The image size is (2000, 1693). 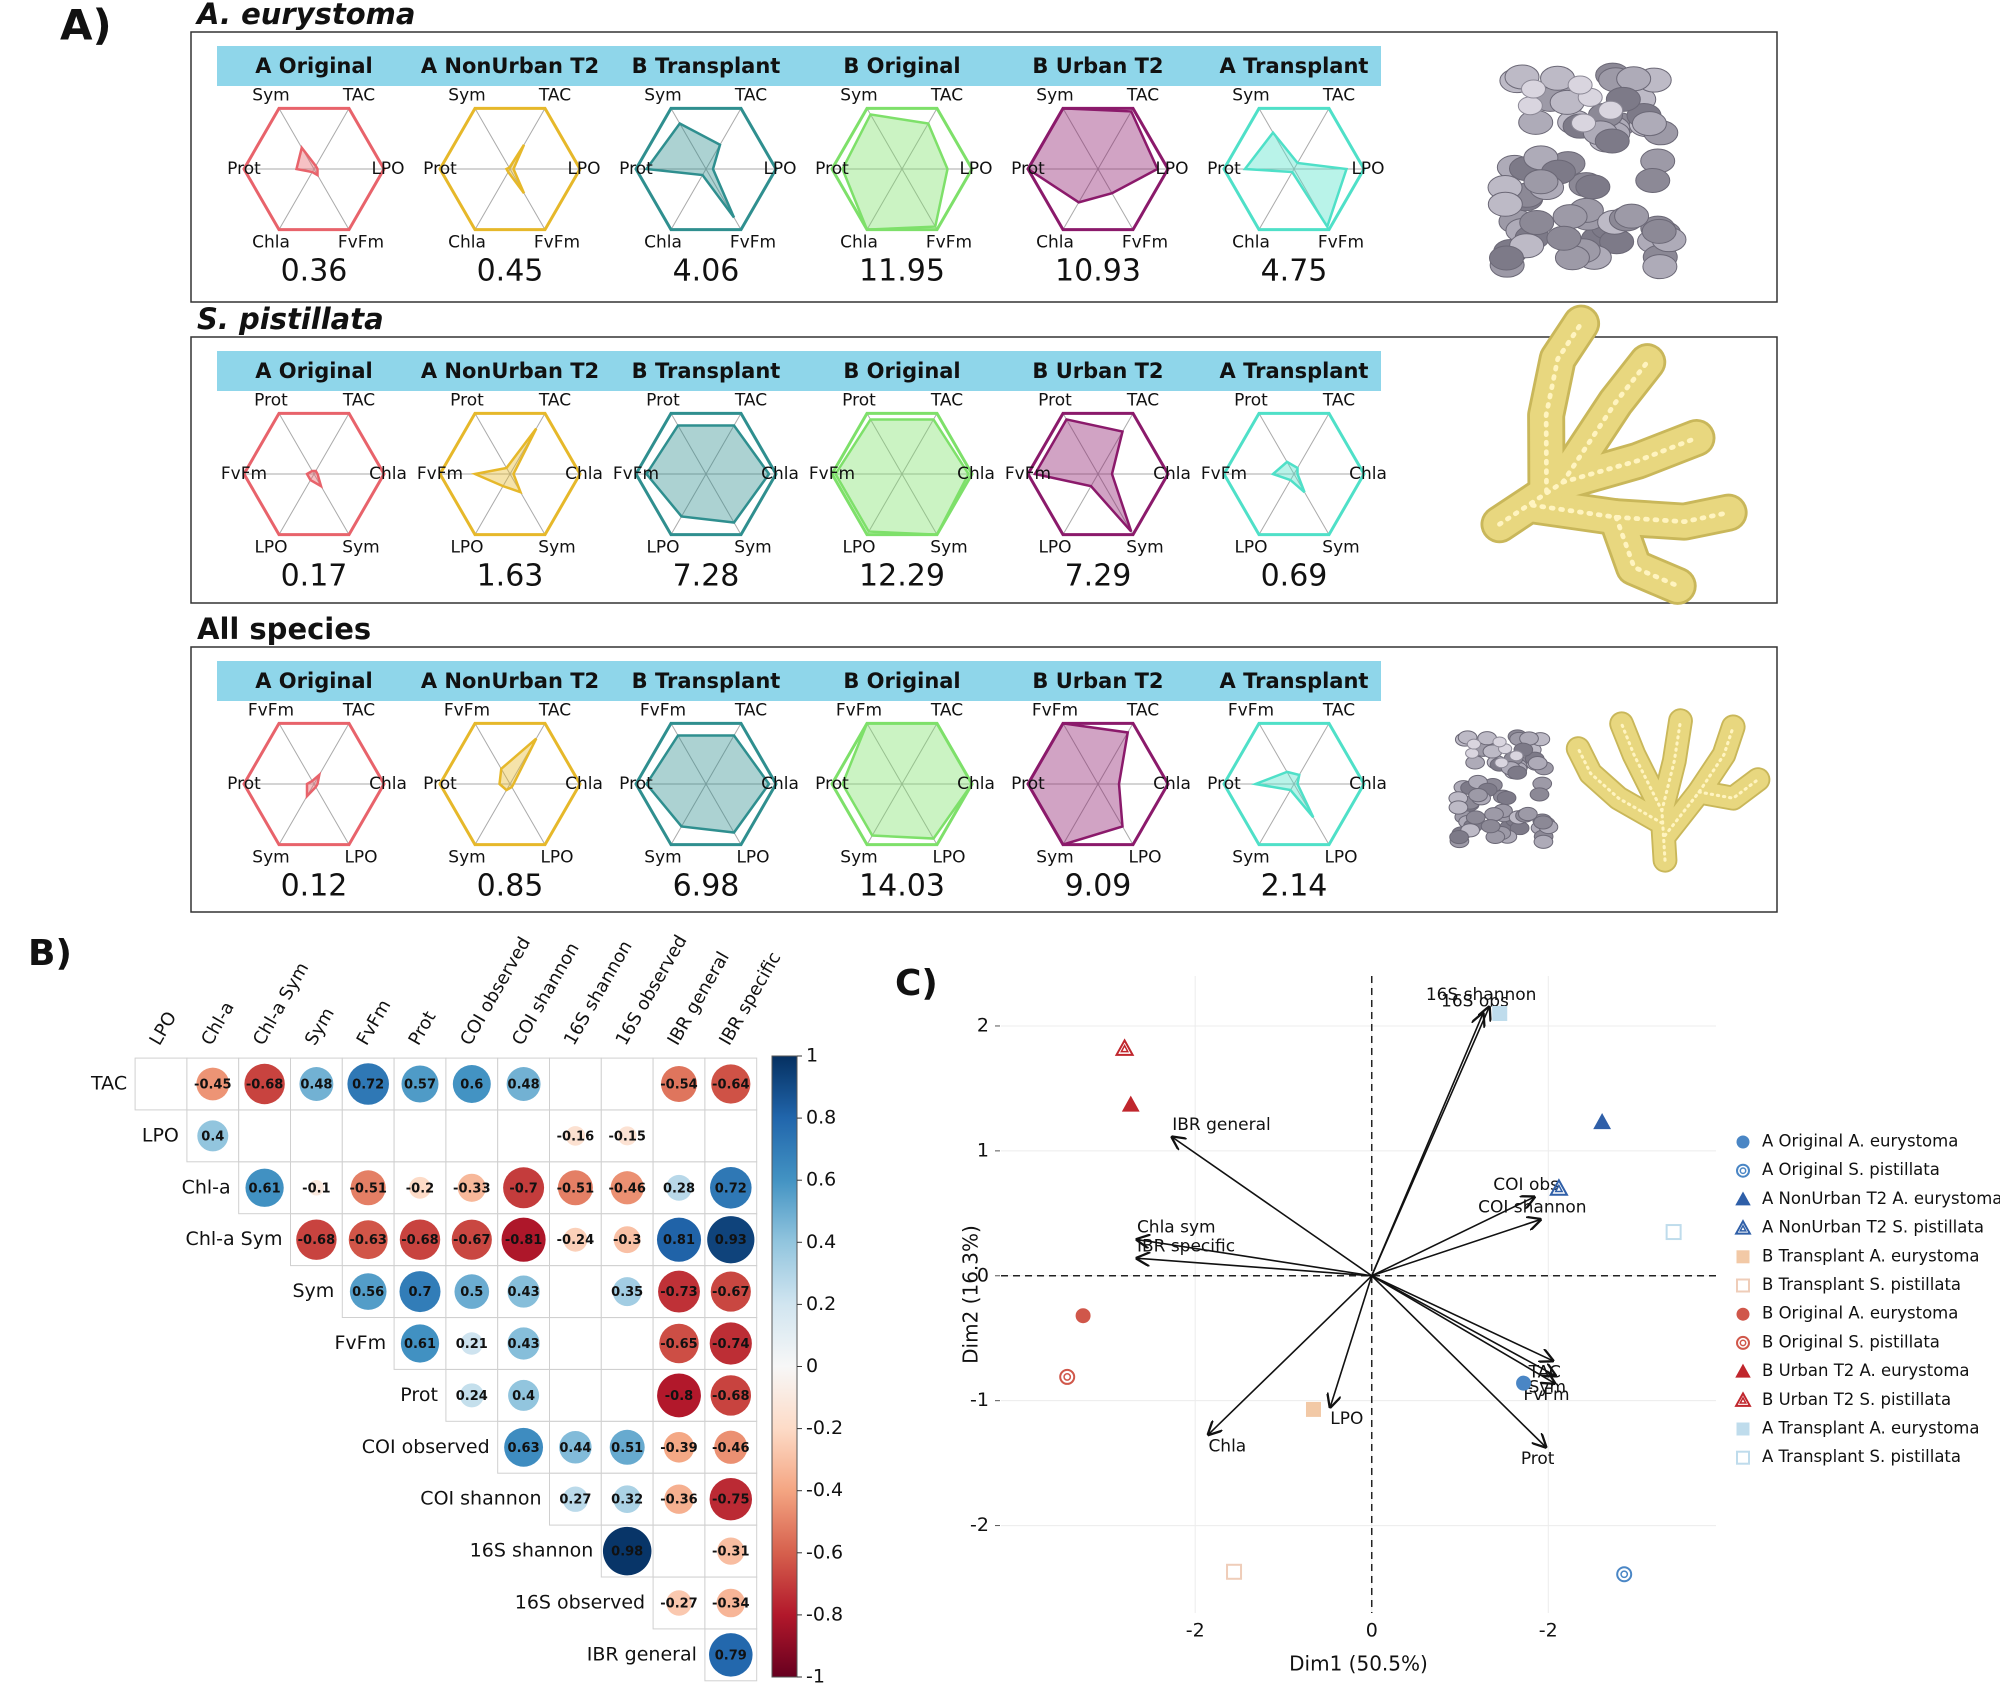 I want to click on correlation-label: -0.51, so click(x=575, y=1188).